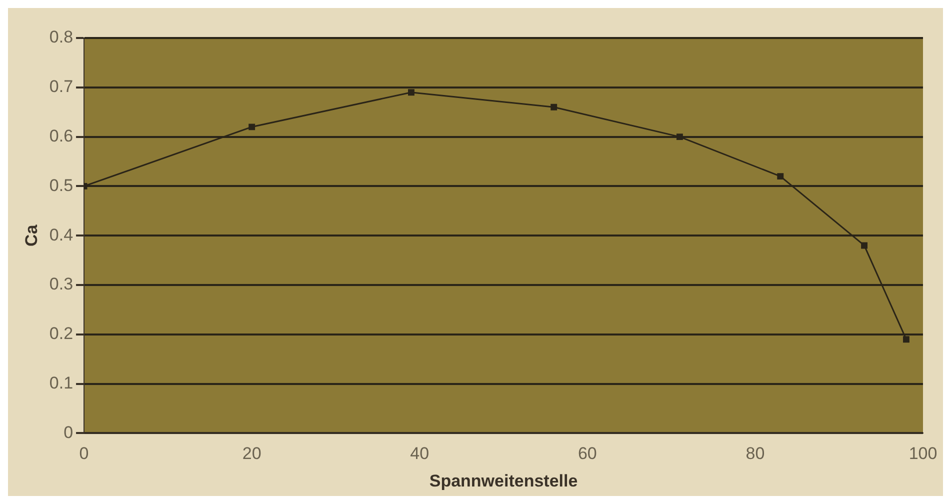 This screenshot has height=504, width=951. What do you see at coordinates (61, 37) in the screenshot?
I see `y-tick-label: 0.8` at bounding box center [61, 37].